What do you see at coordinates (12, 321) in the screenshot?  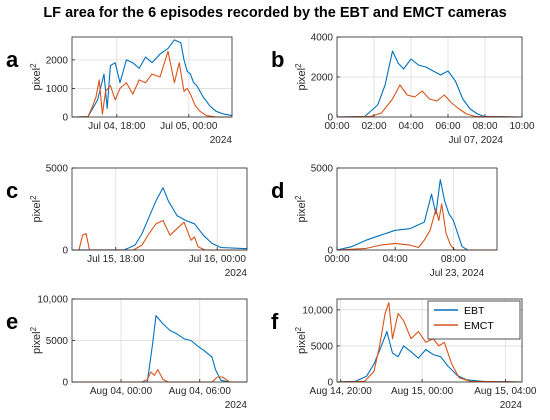 I see `panel-letter: e` at bounding box center [12, 321].